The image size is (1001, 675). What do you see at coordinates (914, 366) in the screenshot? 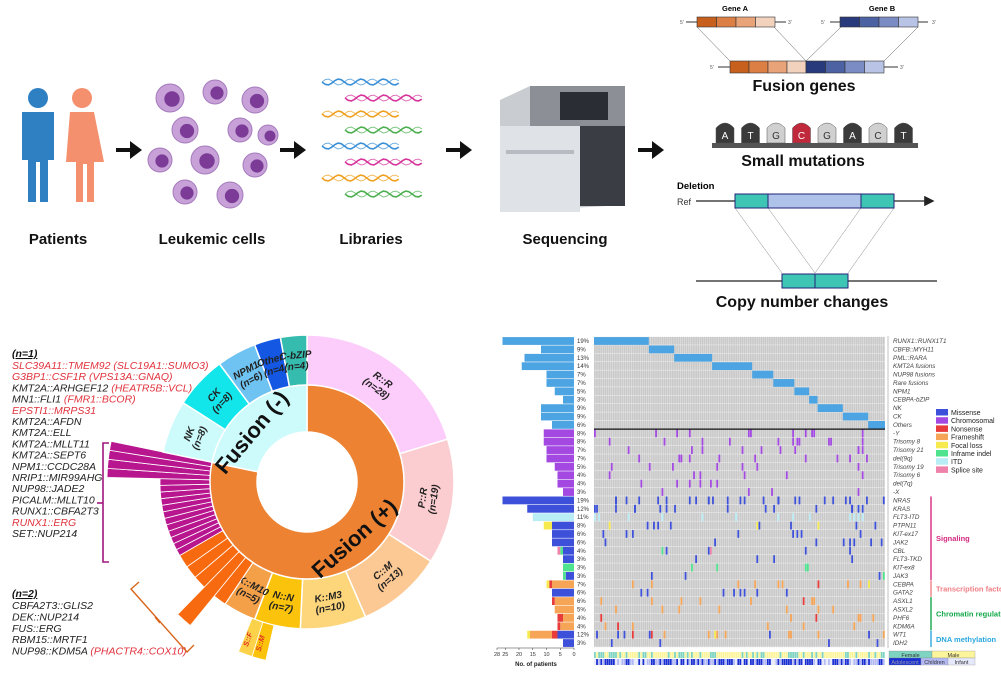
I see `row-label: KMT2A fusions` at bounding box center [914, 366].